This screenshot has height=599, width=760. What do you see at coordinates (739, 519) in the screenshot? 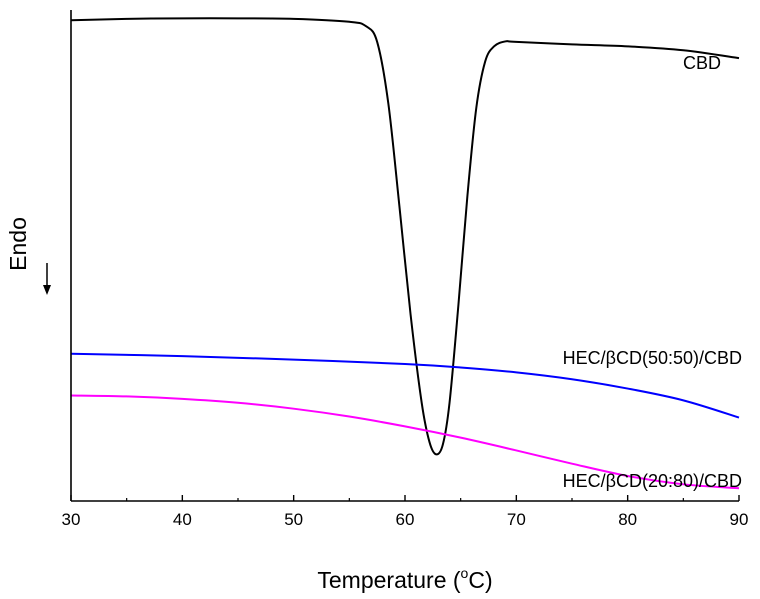
I see `x-tick-label: 90` at bounding box center [739, 519].